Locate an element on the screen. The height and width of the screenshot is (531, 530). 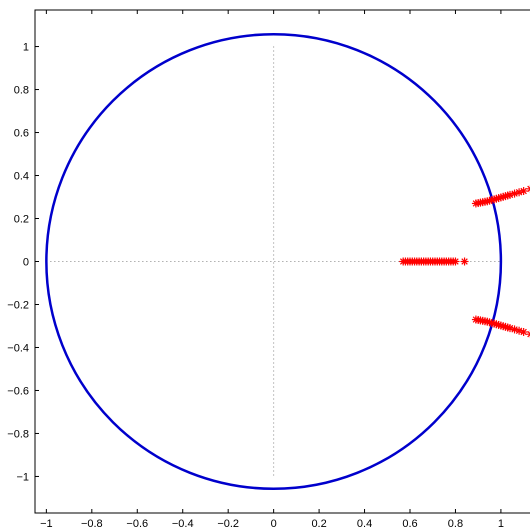
x-tick-label: 0.2 is located at coordinates (318, 524).